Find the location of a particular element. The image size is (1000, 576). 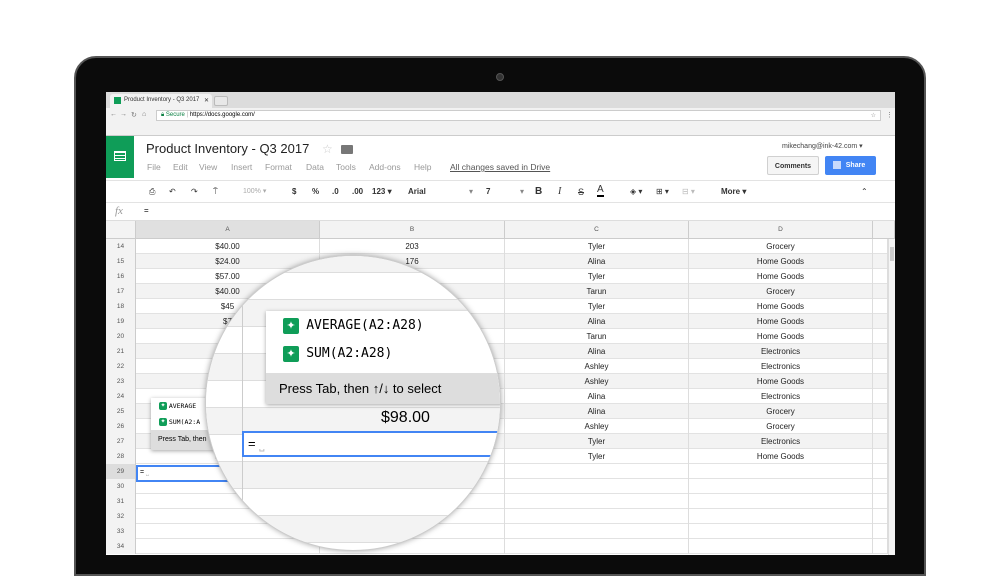

cell-c14: Tyler is located at coordinates (597, 246).